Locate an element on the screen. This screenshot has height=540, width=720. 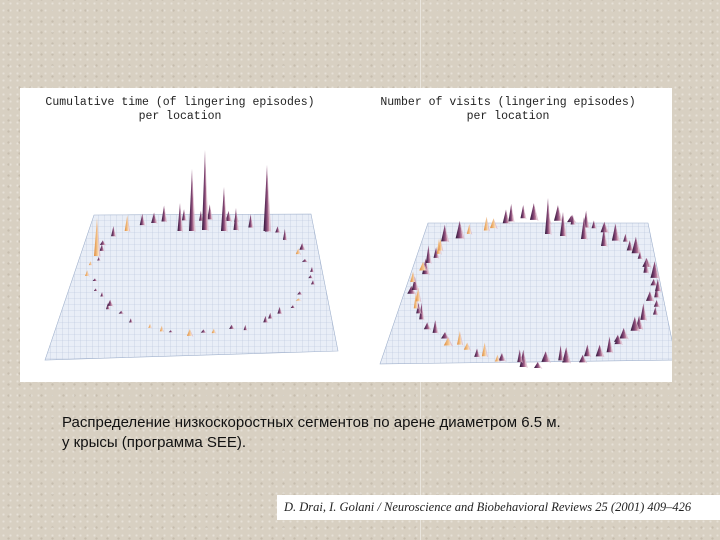
left-peak-33-shade is located at coordinates (185, 215).